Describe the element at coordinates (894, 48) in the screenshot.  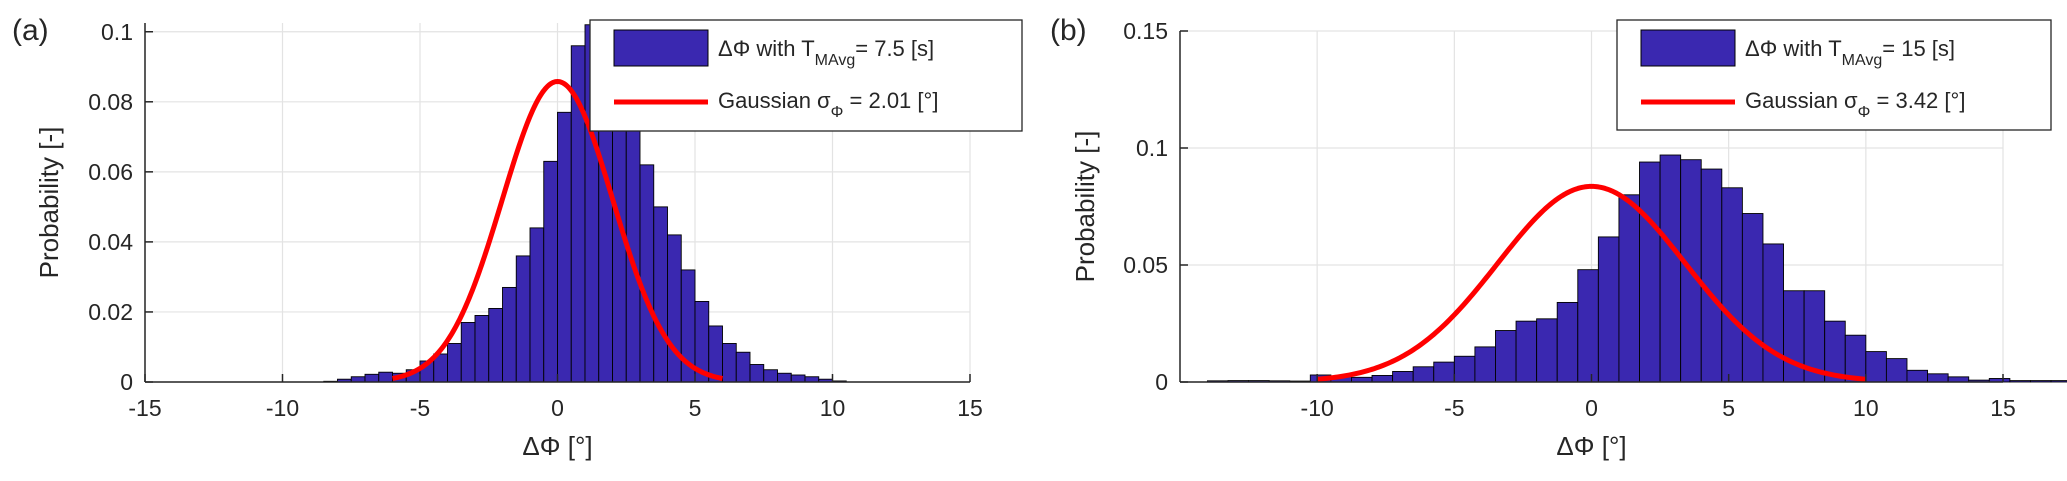
I see `legend-text-value: = 7.5 [s]` at that location.